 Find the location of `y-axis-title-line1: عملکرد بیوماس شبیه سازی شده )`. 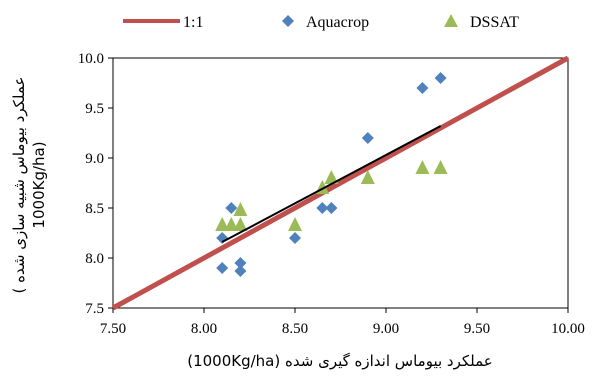

y-axis-title-line1: عملکرد بیوماس شبیه سازی شده ) is located at coordinates (19, 185).